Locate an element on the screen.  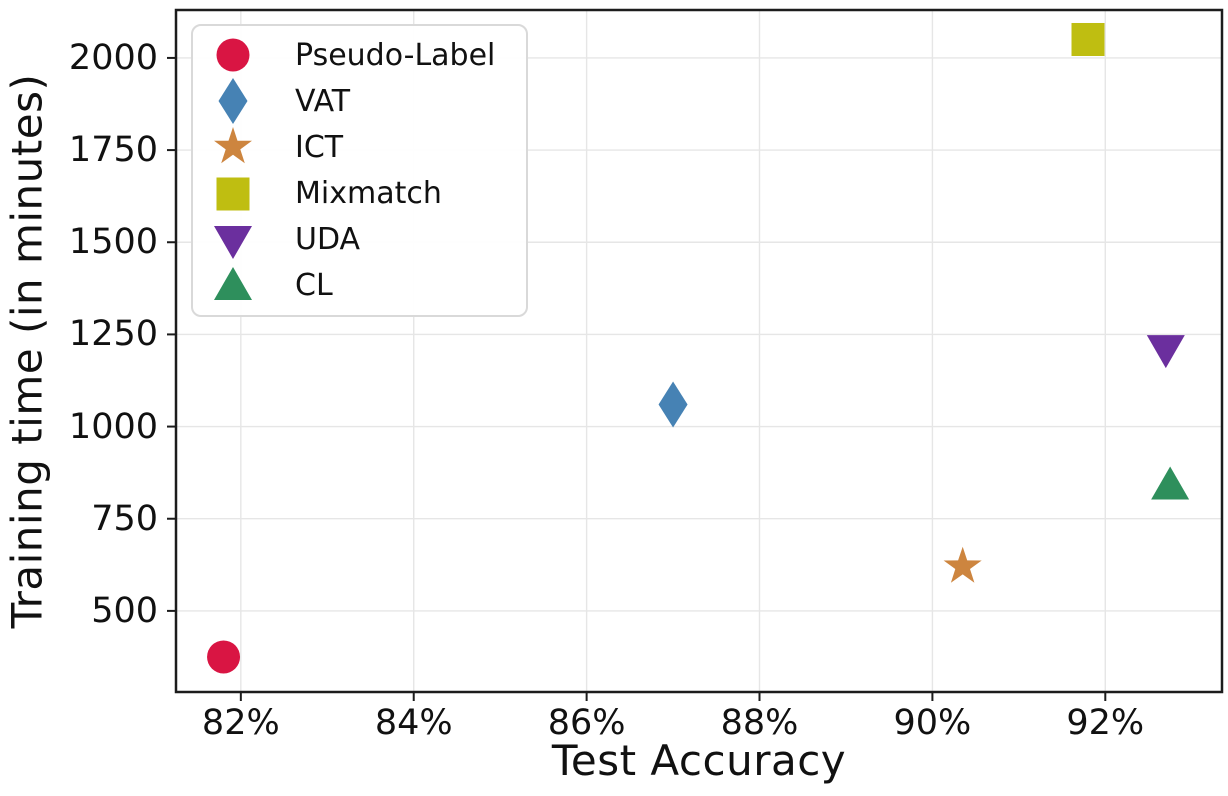
y-tick-label: 1250 is located at coordinates (113, 334).